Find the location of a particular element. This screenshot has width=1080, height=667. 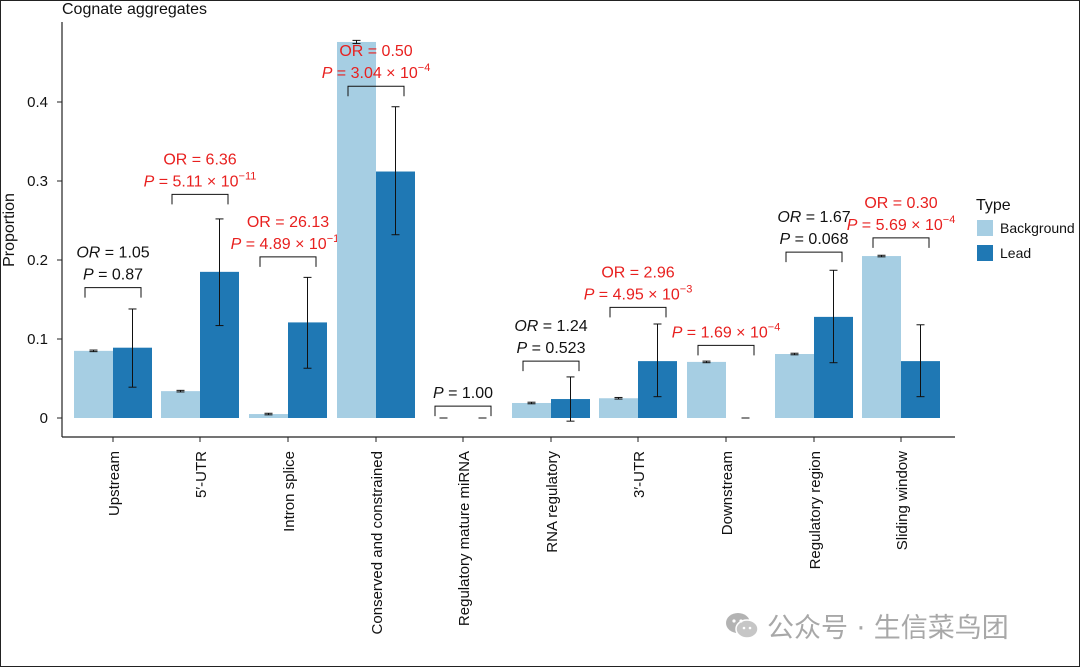

p-value-label: P = 5.11 × 10−11 is located at coordinates (200, 180).